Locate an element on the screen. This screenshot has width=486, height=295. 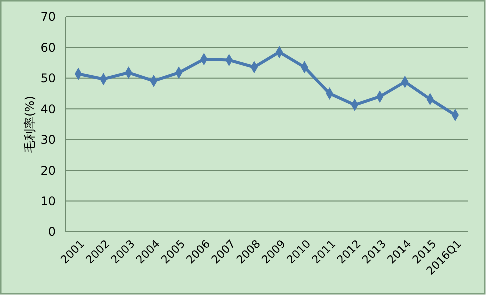
y-tick-label: 0 is located at coordinates (52, 232).